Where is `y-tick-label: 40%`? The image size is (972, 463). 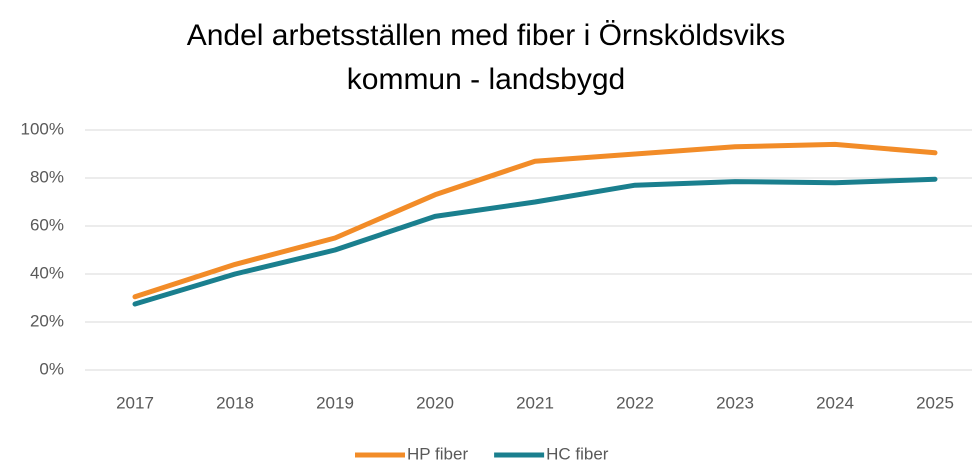 y-tick-label: 40% is located at coordinates (47, 272).